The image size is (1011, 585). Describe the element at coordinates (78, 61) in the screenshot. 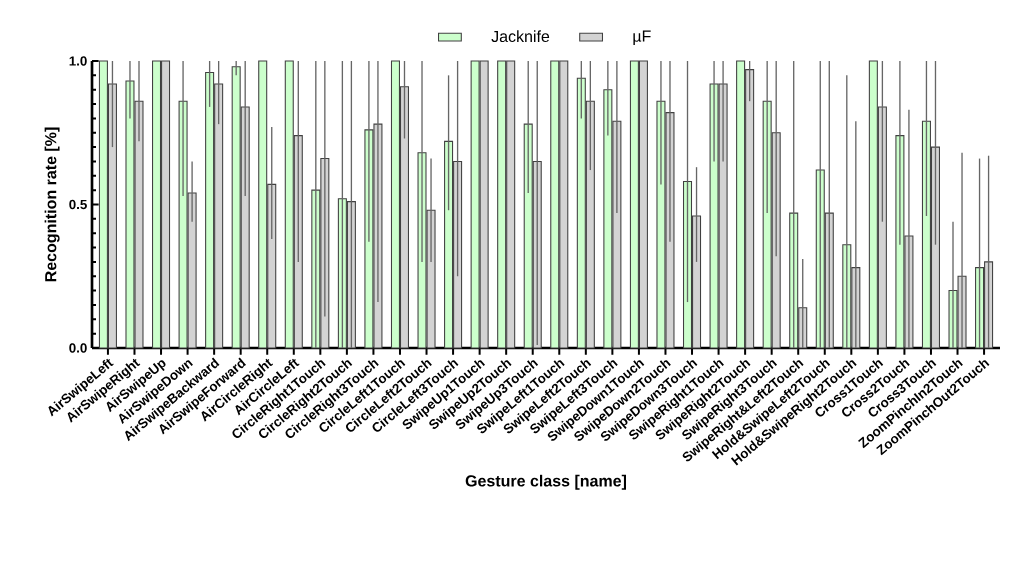

I see `y-tick-label: 1.0` at that location.